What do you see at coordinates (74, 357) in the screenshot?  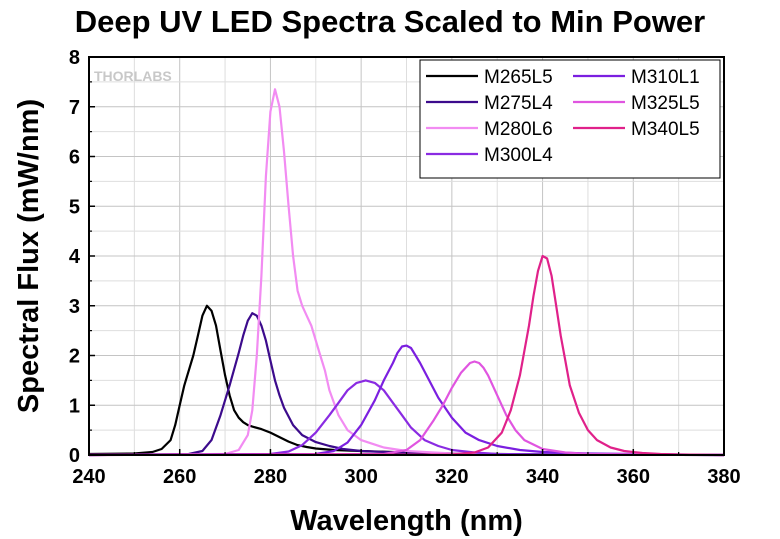 I see `y-tick-label: 2` at bounding box center [74, 357].